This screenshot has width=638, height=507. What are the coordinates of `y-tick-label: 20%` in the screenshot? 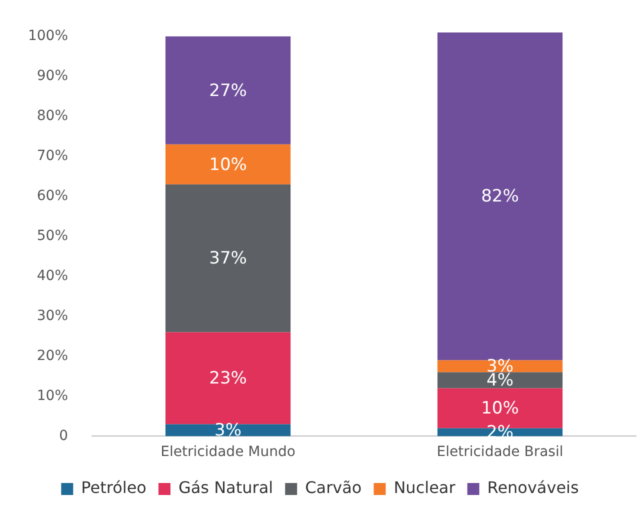 It's located at (52, 356).